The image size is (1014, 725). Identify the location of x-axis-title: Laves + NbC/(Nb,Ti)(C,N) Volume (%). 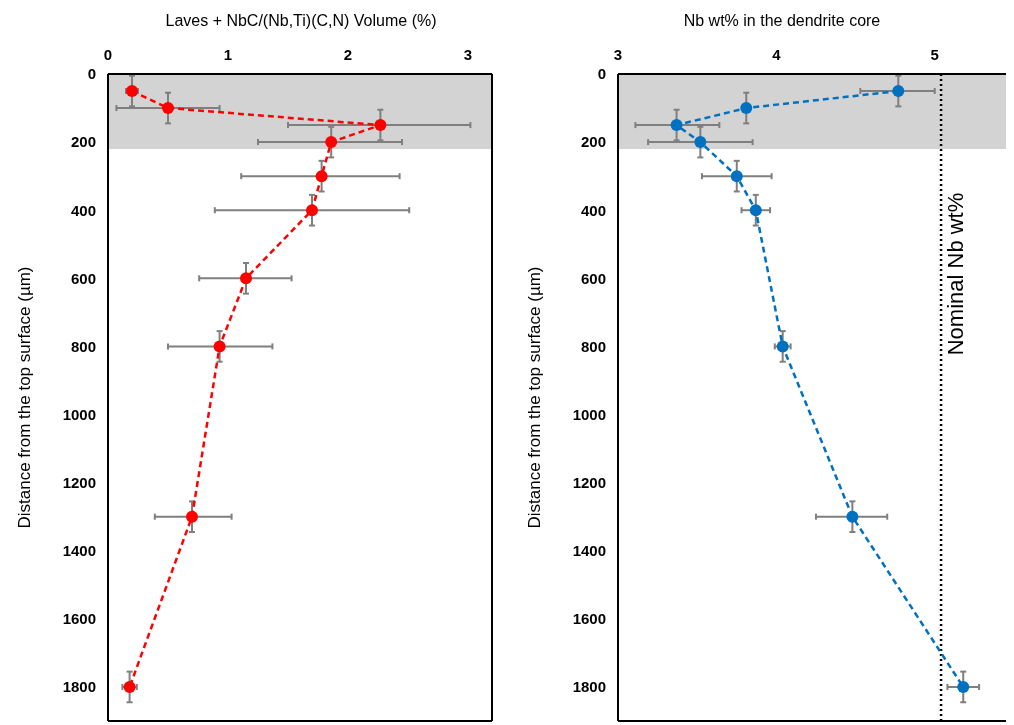
(301, 21).